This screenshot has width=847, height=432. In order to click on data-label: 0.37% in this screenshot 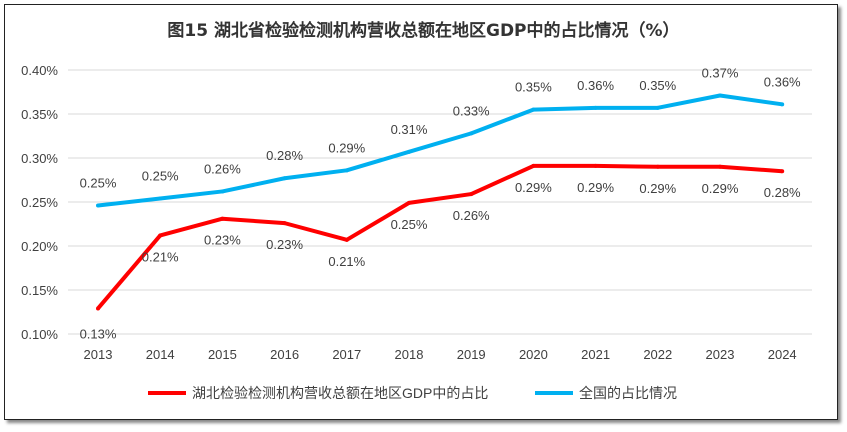, I will do `click(720, 73)`.